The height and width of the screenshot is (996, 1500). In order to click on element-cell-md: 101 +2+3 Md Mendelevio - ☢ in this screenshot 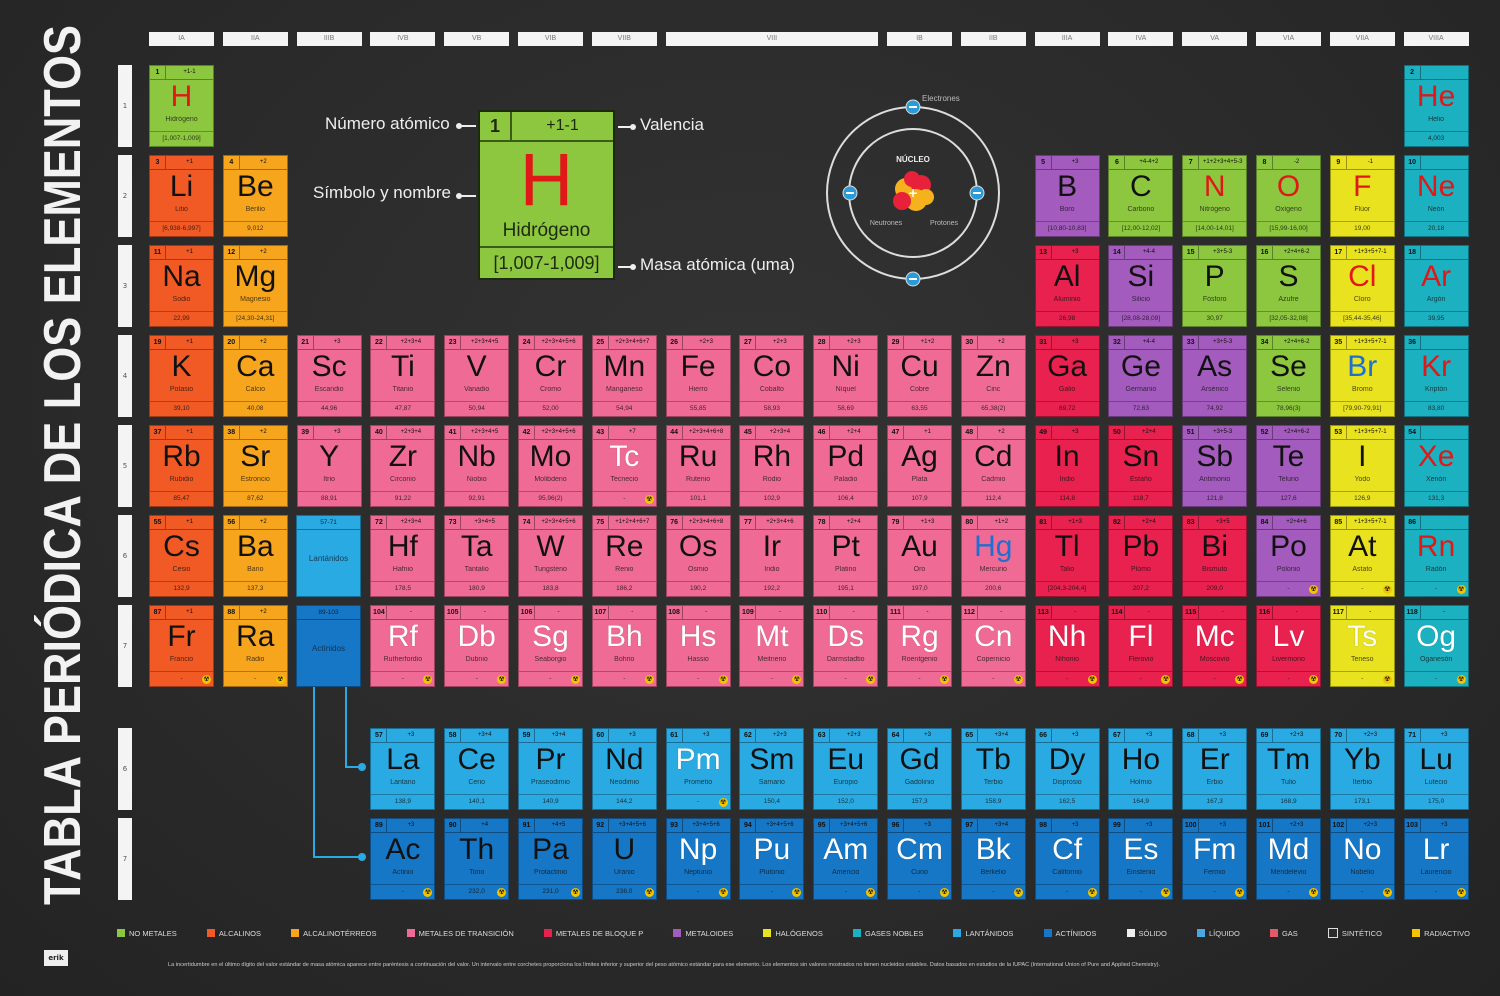, I will do `click(1288, 859)`.